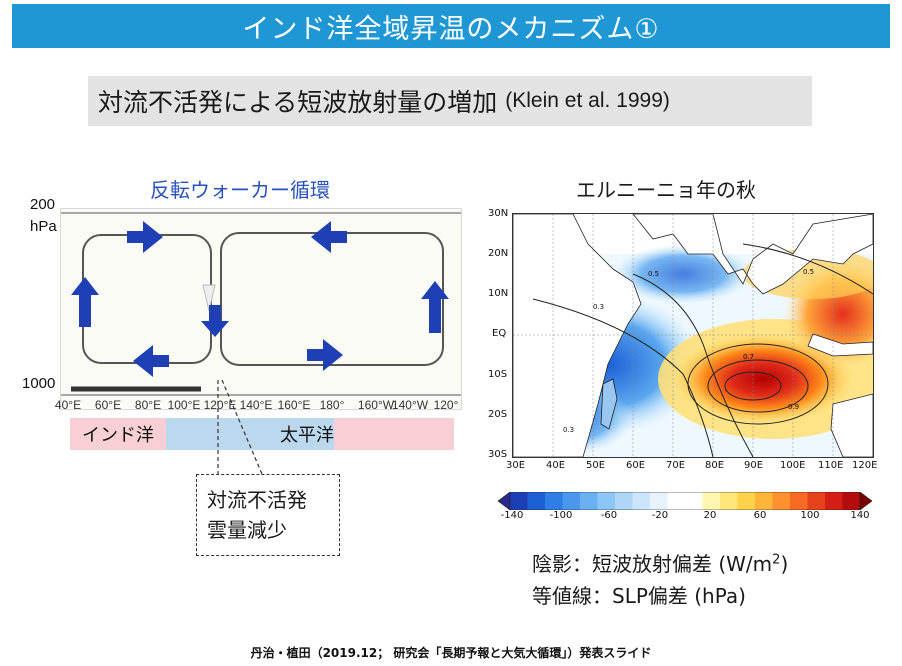  I want to click on lon-tick-label: 140°W, so click(410, 405).